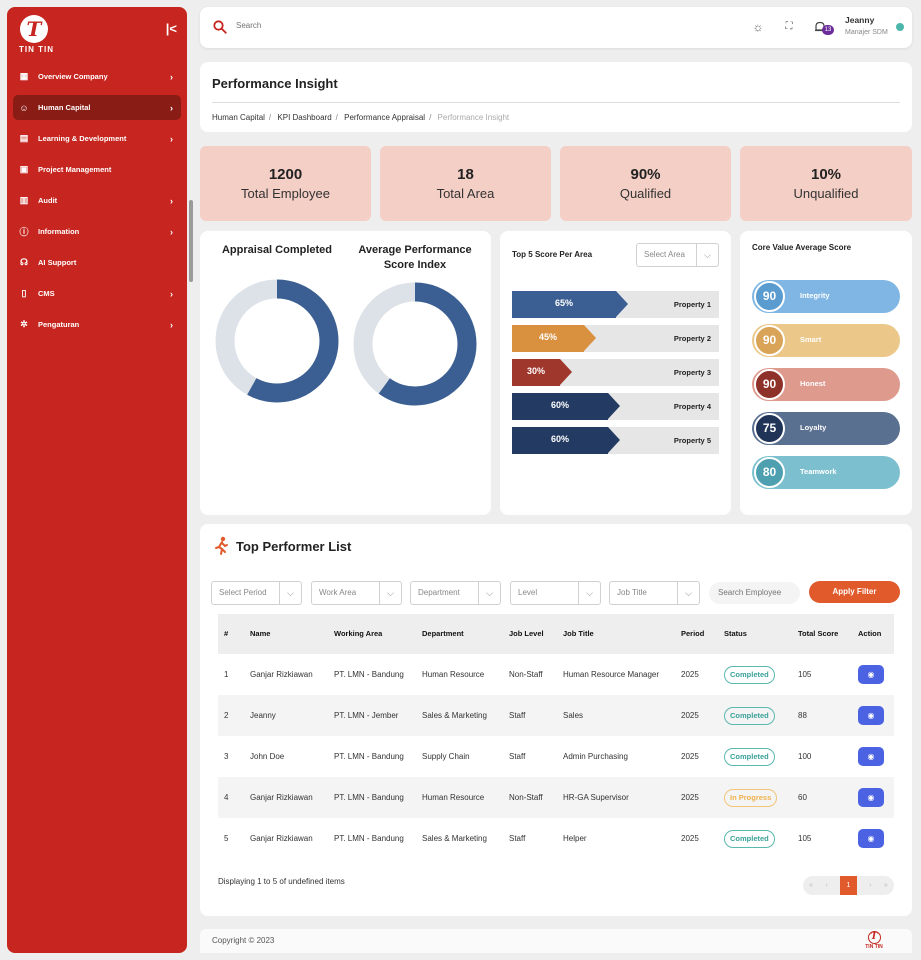 Image resolution: width=921 pixels, height=960 pixels. Describe the element at coordinates (874, 940) in the screenshot. I see `footer-logo: T TIN TIN` at that location.